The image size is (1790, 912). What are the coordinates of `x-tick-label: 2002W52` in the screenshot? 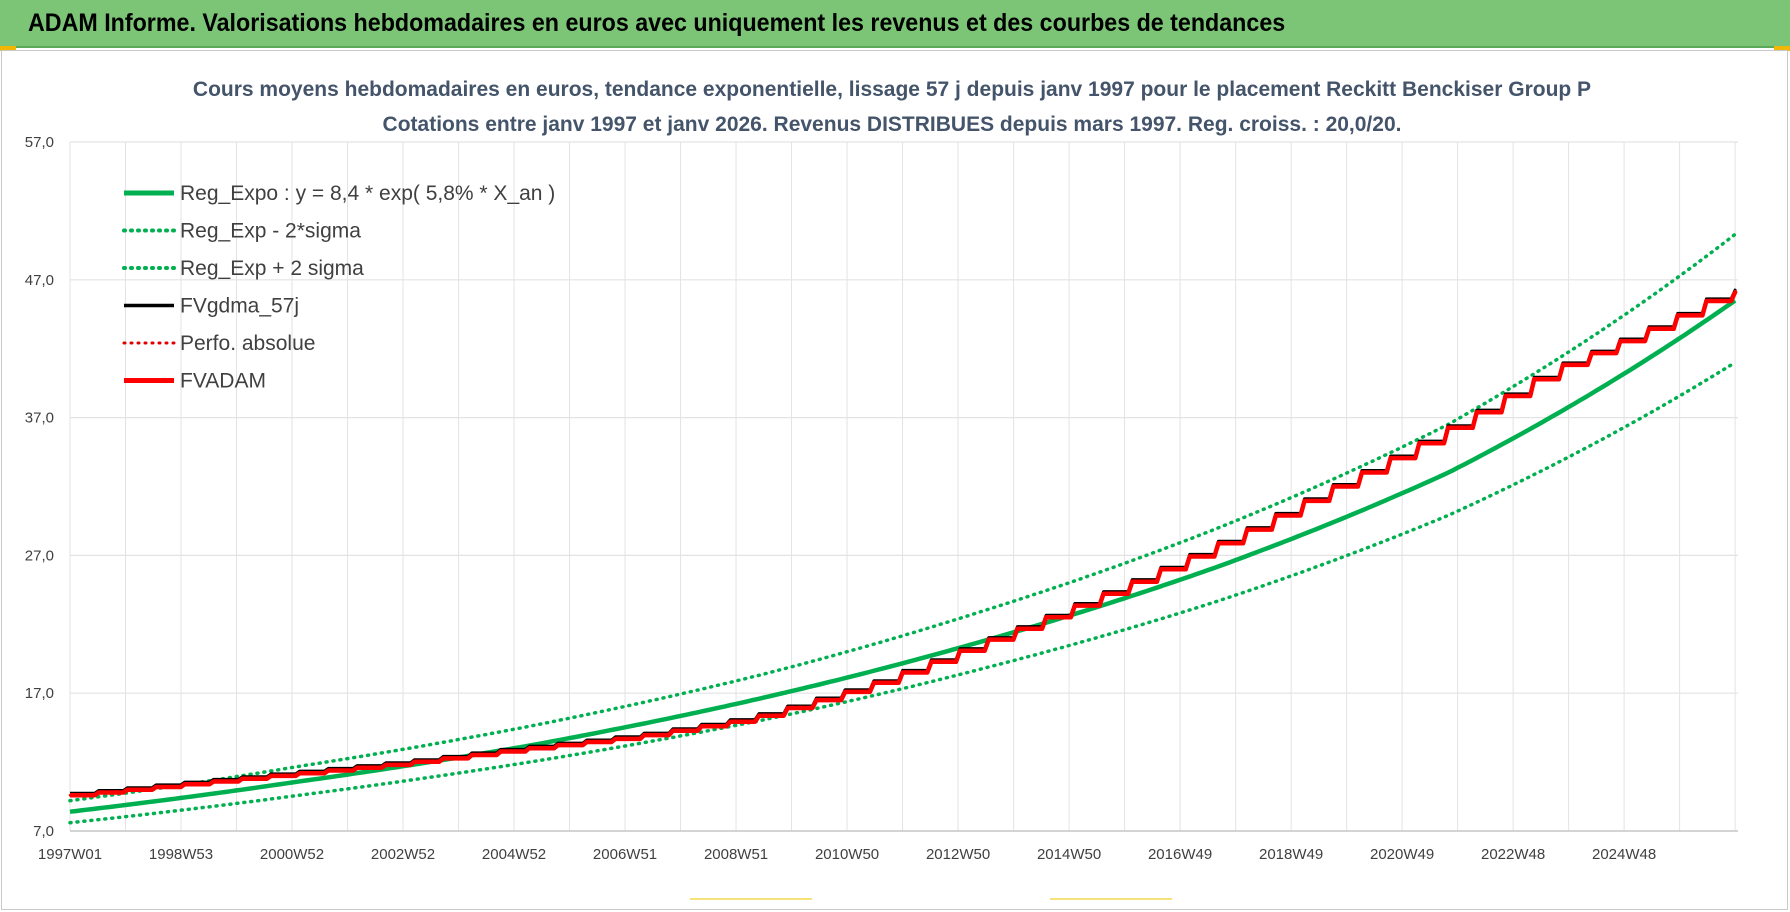 It's located at (403, 854).